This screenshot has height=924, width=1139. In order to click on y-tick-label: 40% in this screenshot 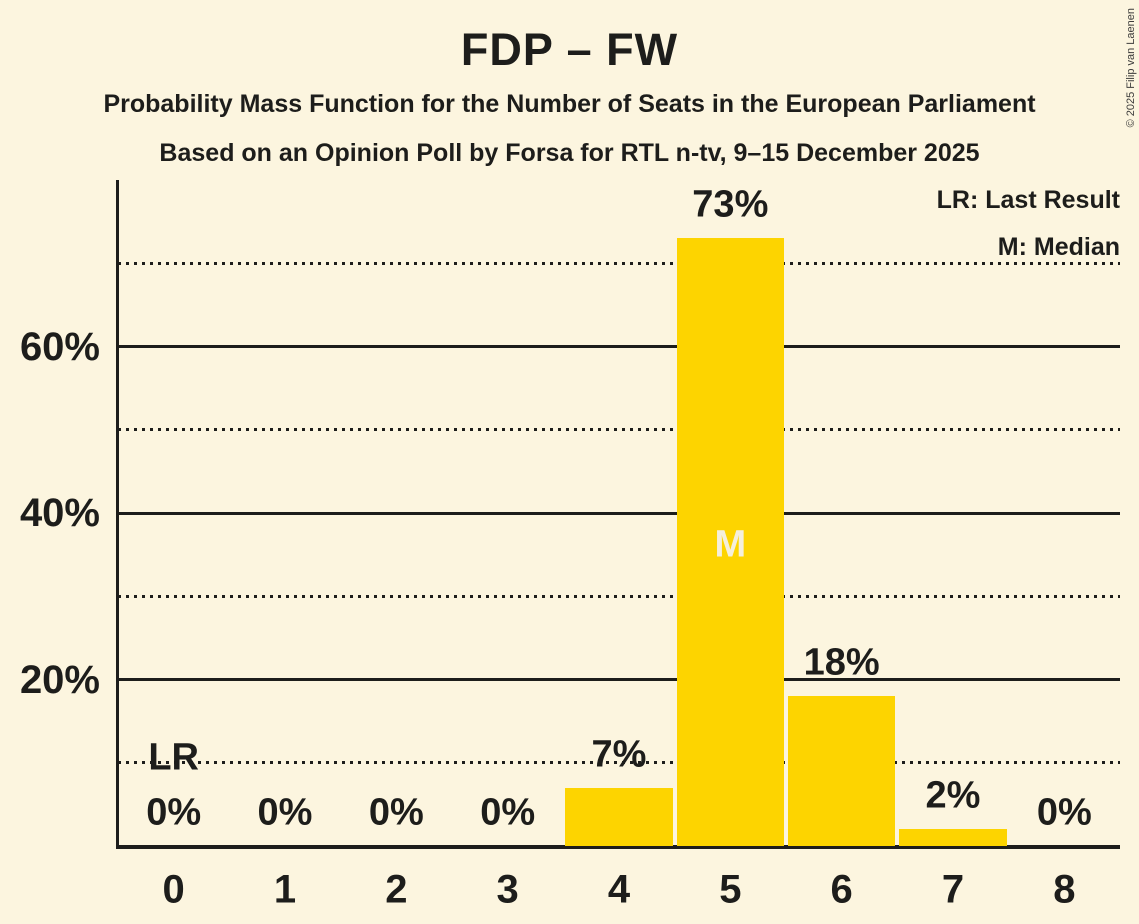, I will do `click(59, 513)`.